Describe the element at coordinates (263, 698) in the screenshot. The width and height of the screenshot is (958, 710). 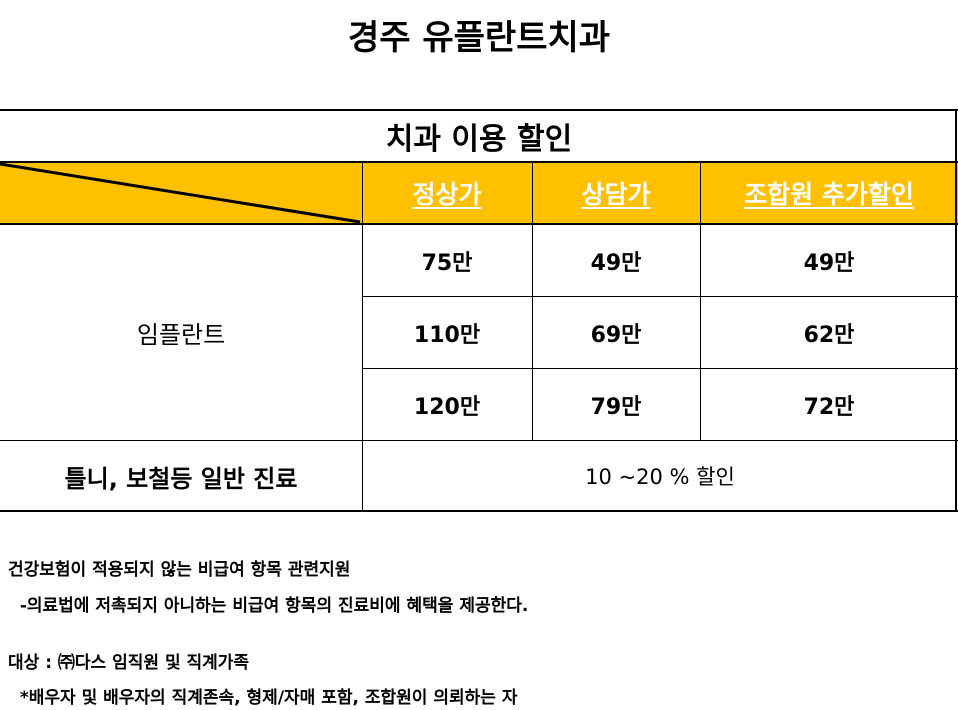
I see `note-line-4: *배우자 및 배우자의 직계존속, 형제/자매 포함, 조합원이 의뢰하는 자` at that location.